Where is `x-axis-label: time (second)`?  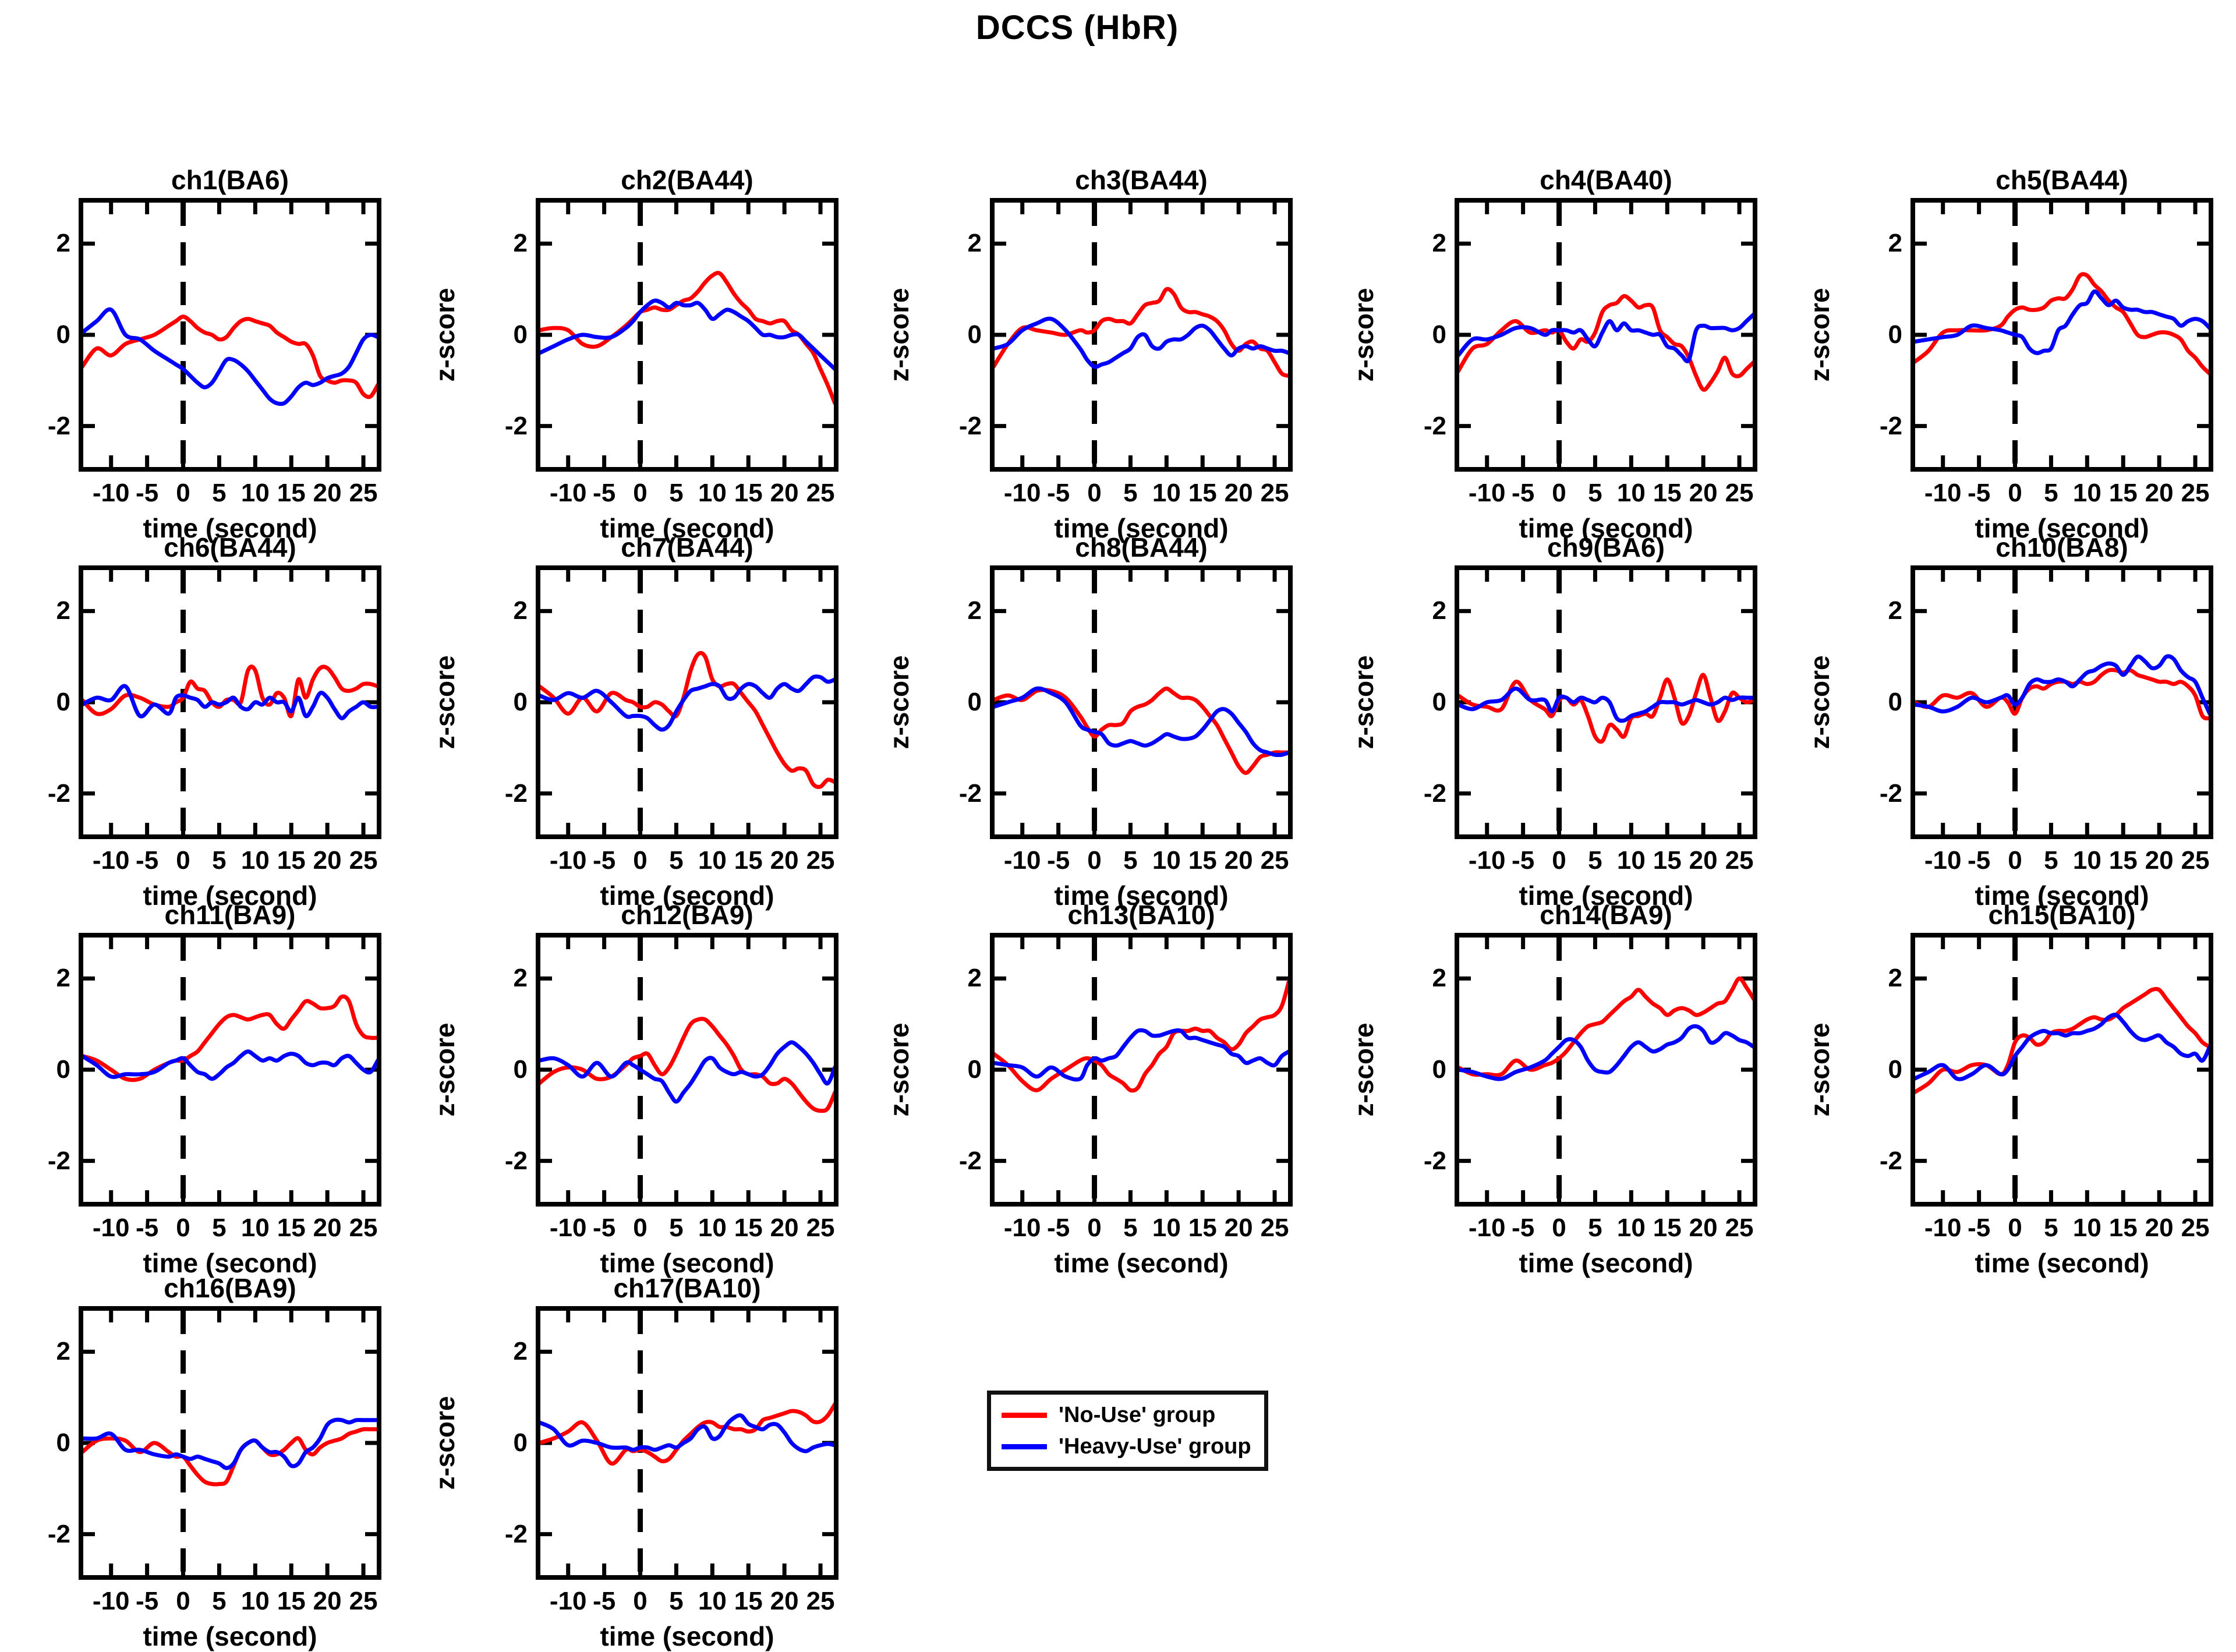 x-axis-label: time (second) is located at coordinates (2062, 895).